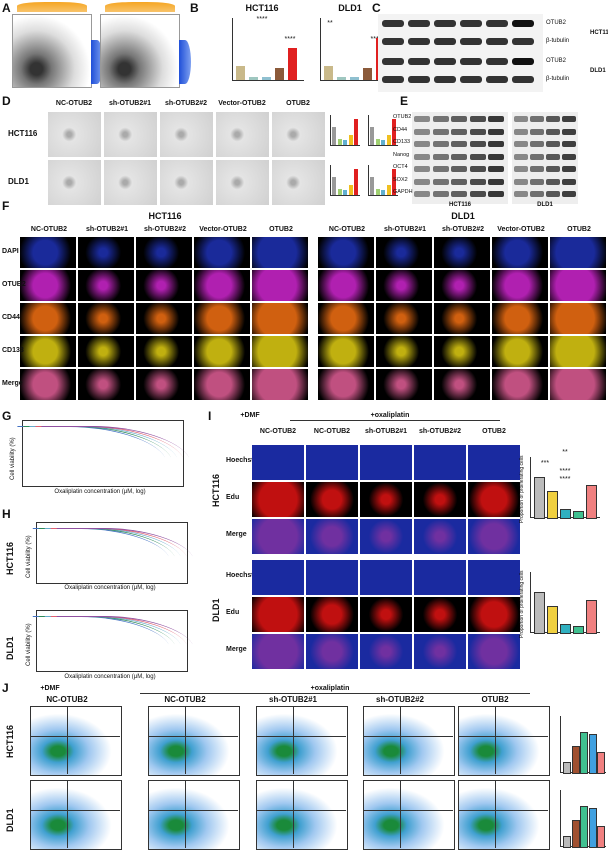 This screenshot has width=608, height=855. I want to click on row-label: HCT116, so click(23, 133).